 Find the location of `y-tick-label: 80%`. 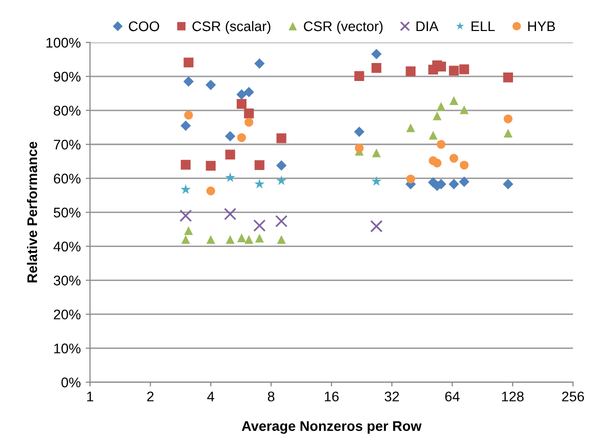

y-tick-label: 80% is located at coordinates (67, 111).